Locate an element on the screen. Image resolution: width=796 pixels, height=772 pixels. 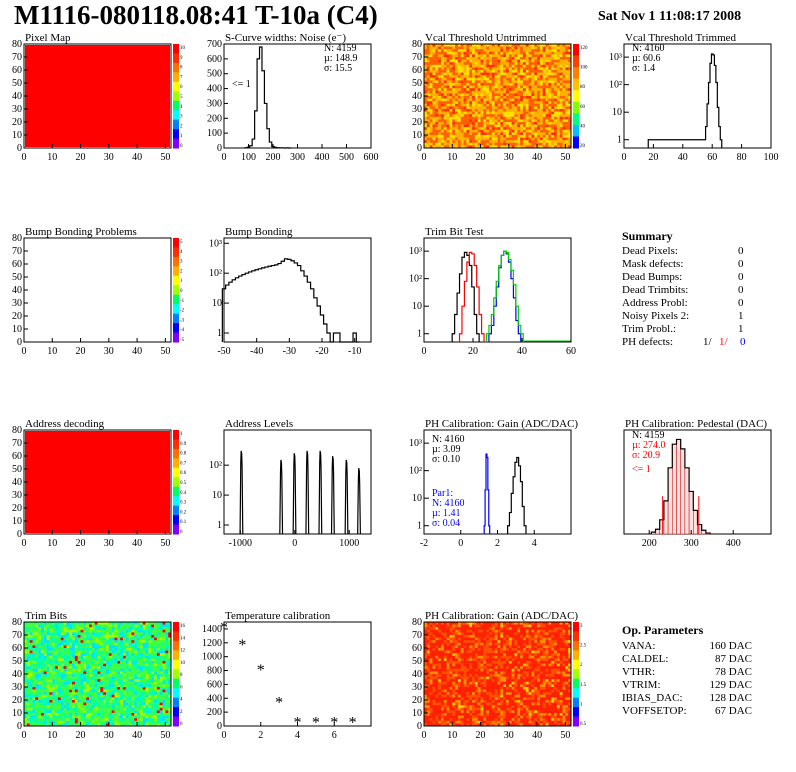
color-scale-band is located at coordinates (176, 299).